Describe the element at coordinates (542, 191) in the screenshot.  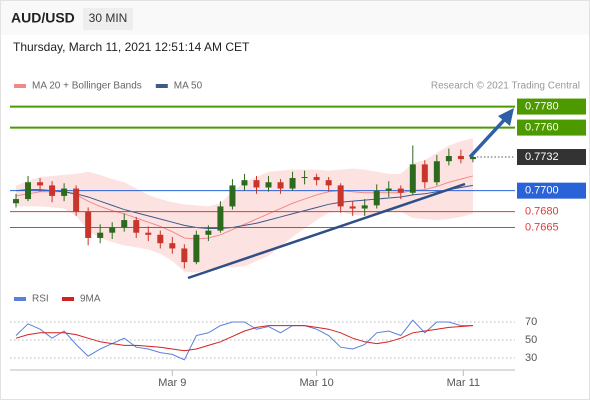
I see `level-label: 0.7700` at that location.